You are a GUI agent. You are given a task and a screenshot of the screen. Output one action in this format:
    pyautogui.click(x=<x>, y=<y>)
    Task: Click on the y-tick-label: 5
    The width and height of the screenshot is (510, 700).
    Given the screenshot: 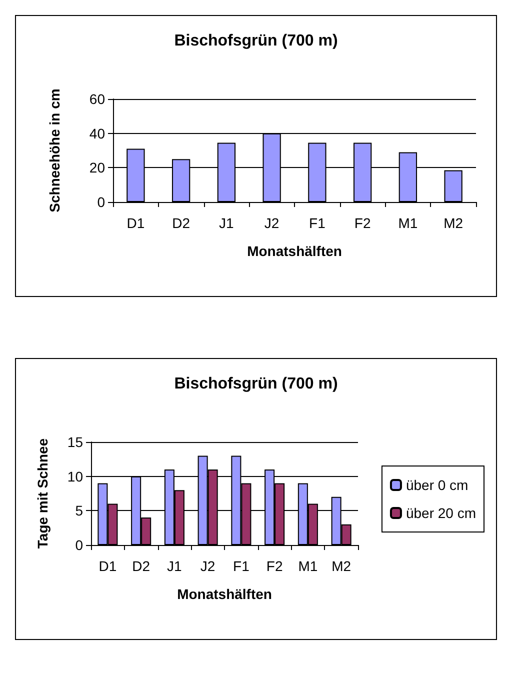 What is the action you would take?
    pyautogui.click(x=79, y=510)
    